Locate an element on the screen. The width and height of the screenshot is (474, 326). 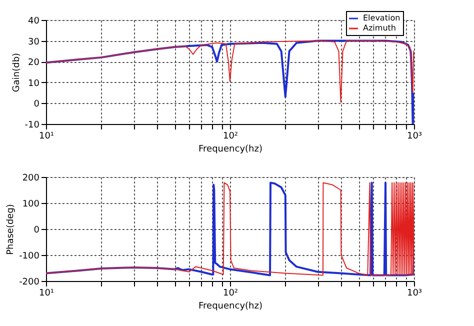
y-tick-label: 10 is located at coordinates (34, 83).